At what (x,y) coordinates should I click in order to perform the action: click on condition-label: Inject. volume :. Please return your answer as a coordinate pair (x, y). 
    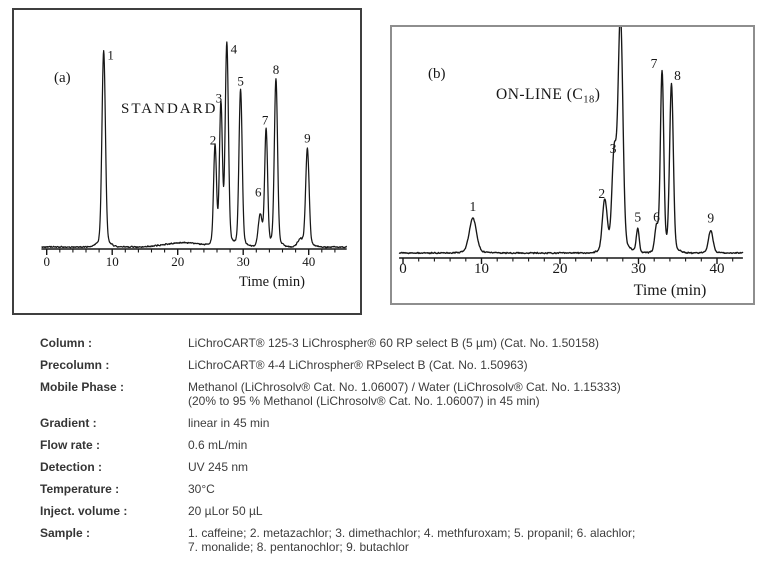
    Looking at the image, I should click on (84, 511).